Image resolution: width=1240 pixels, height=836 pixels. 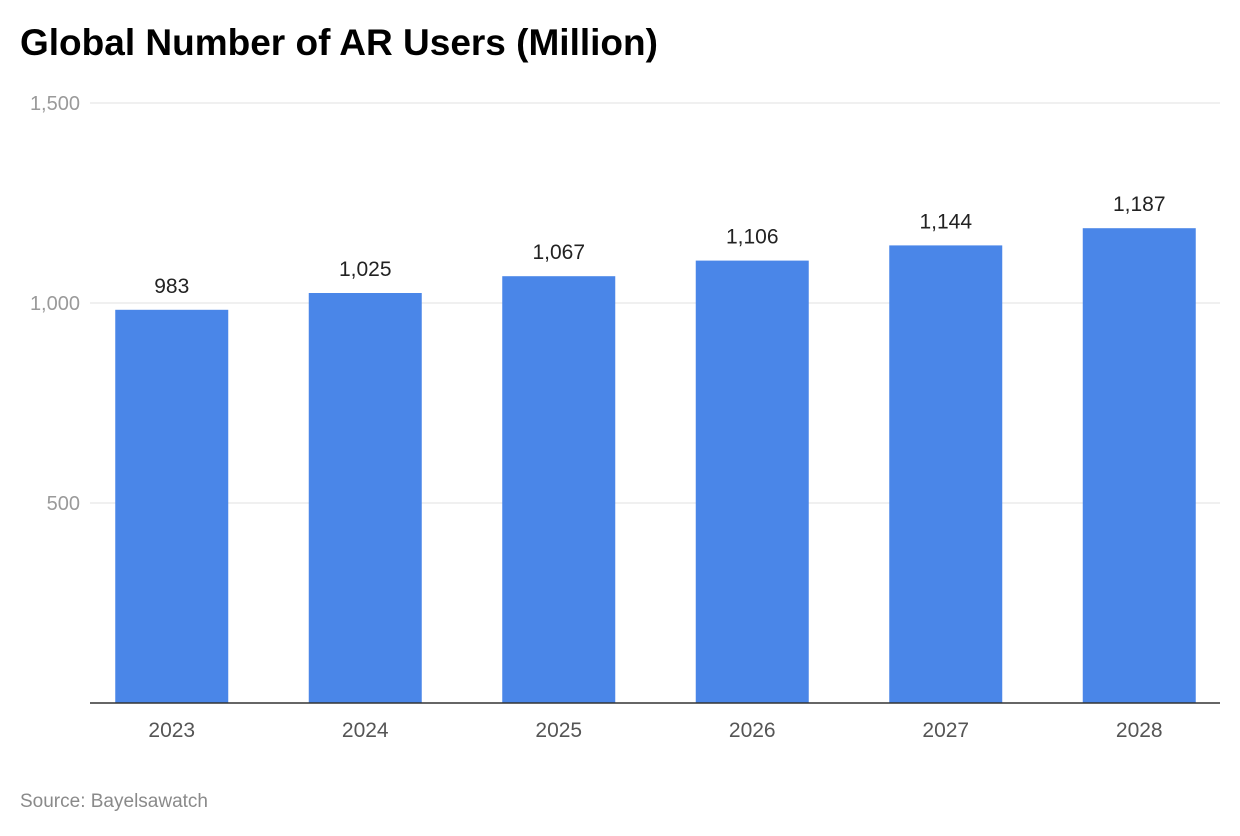 I want to click on x-tick-label: 2028, so click(x=1139, y=730).